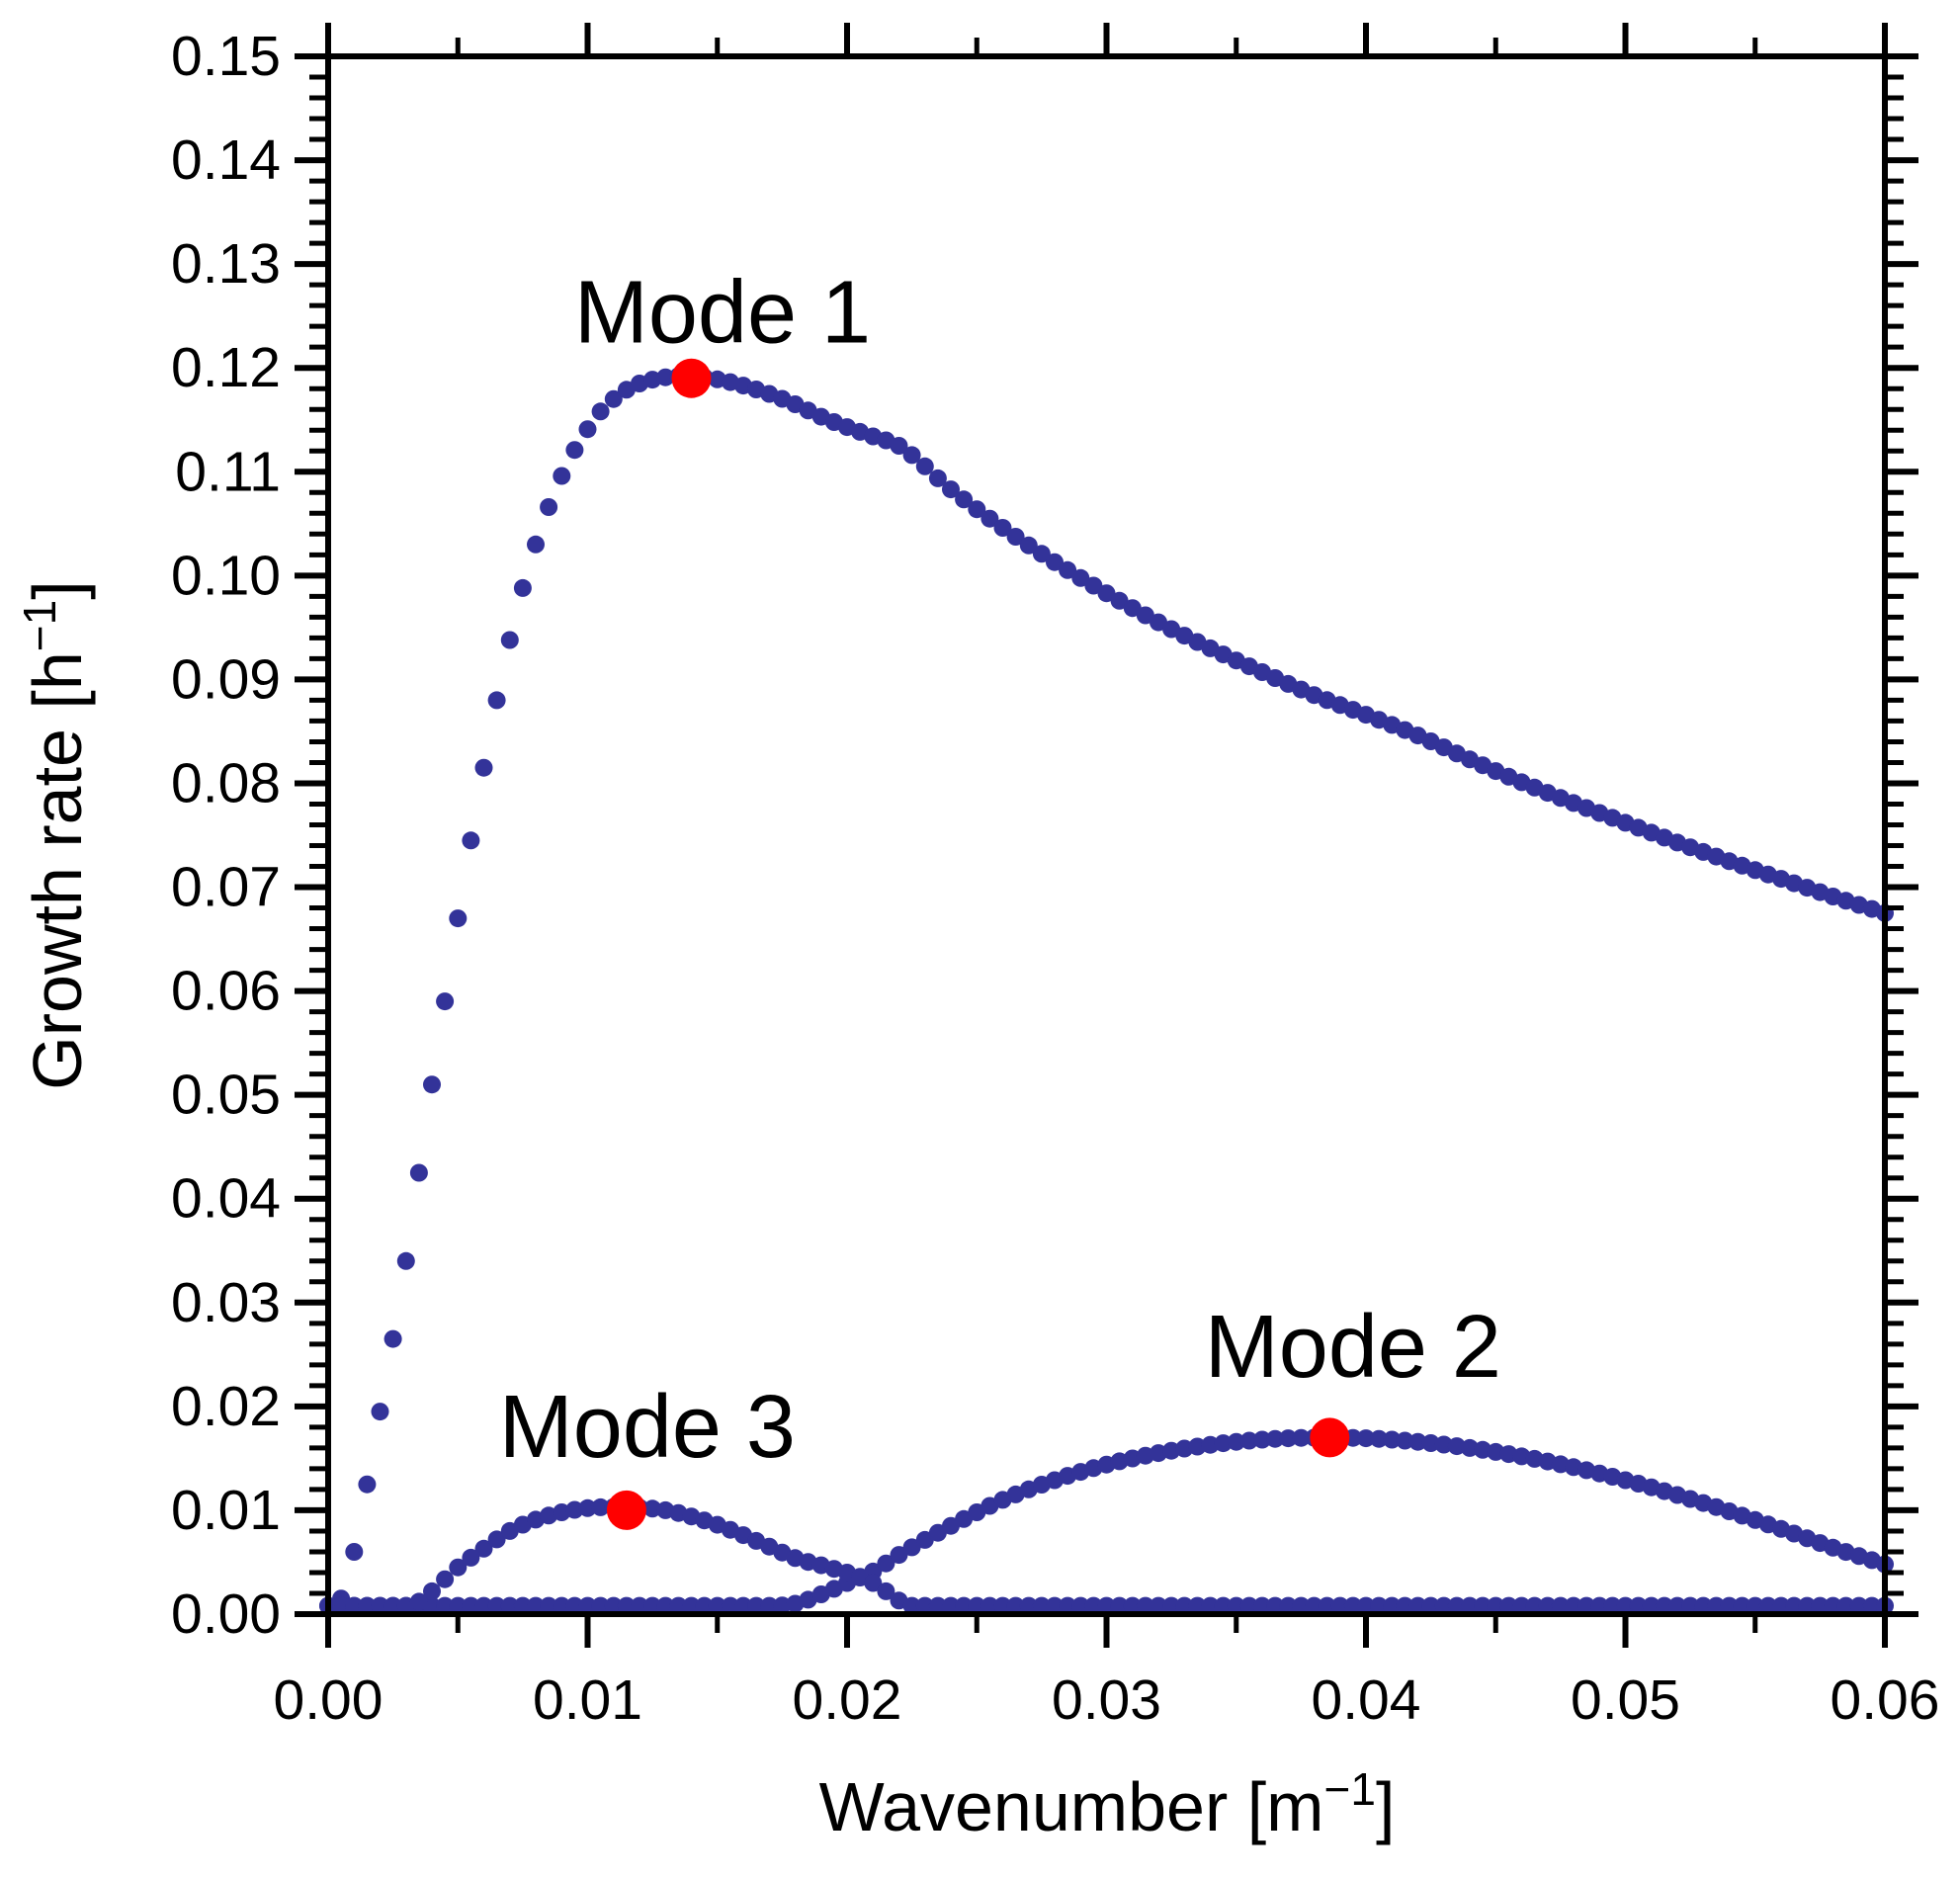 The image size is (1960, 1881). Describe the element at coordinates (848, 1700) in the screenshot. I see `x-tick-label-0.02: 0.02` at that location.